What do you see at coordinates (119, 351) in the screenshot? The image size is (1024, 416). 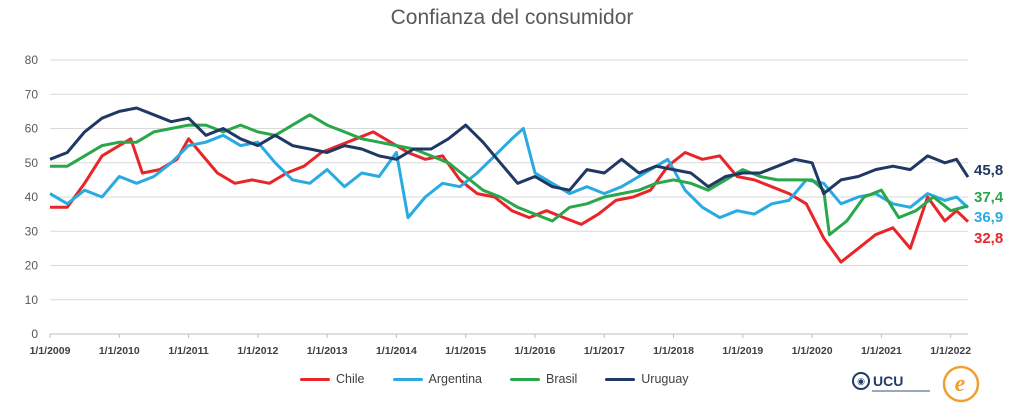 I see `x-tick-label: 1/1/2010` at bounding box center [119, 351].